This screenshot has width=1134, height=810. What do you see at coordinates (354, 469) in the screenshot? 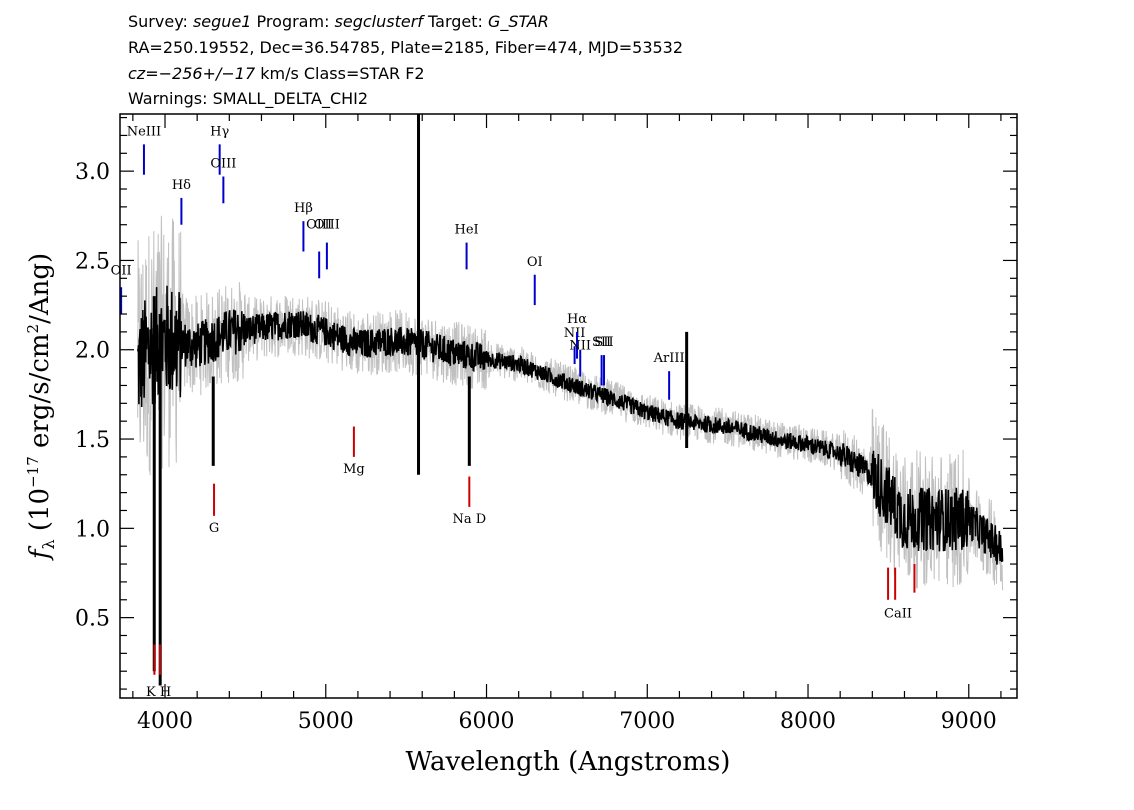
I see `absorption-line-label: Mg` at bounding box center [354, 469].